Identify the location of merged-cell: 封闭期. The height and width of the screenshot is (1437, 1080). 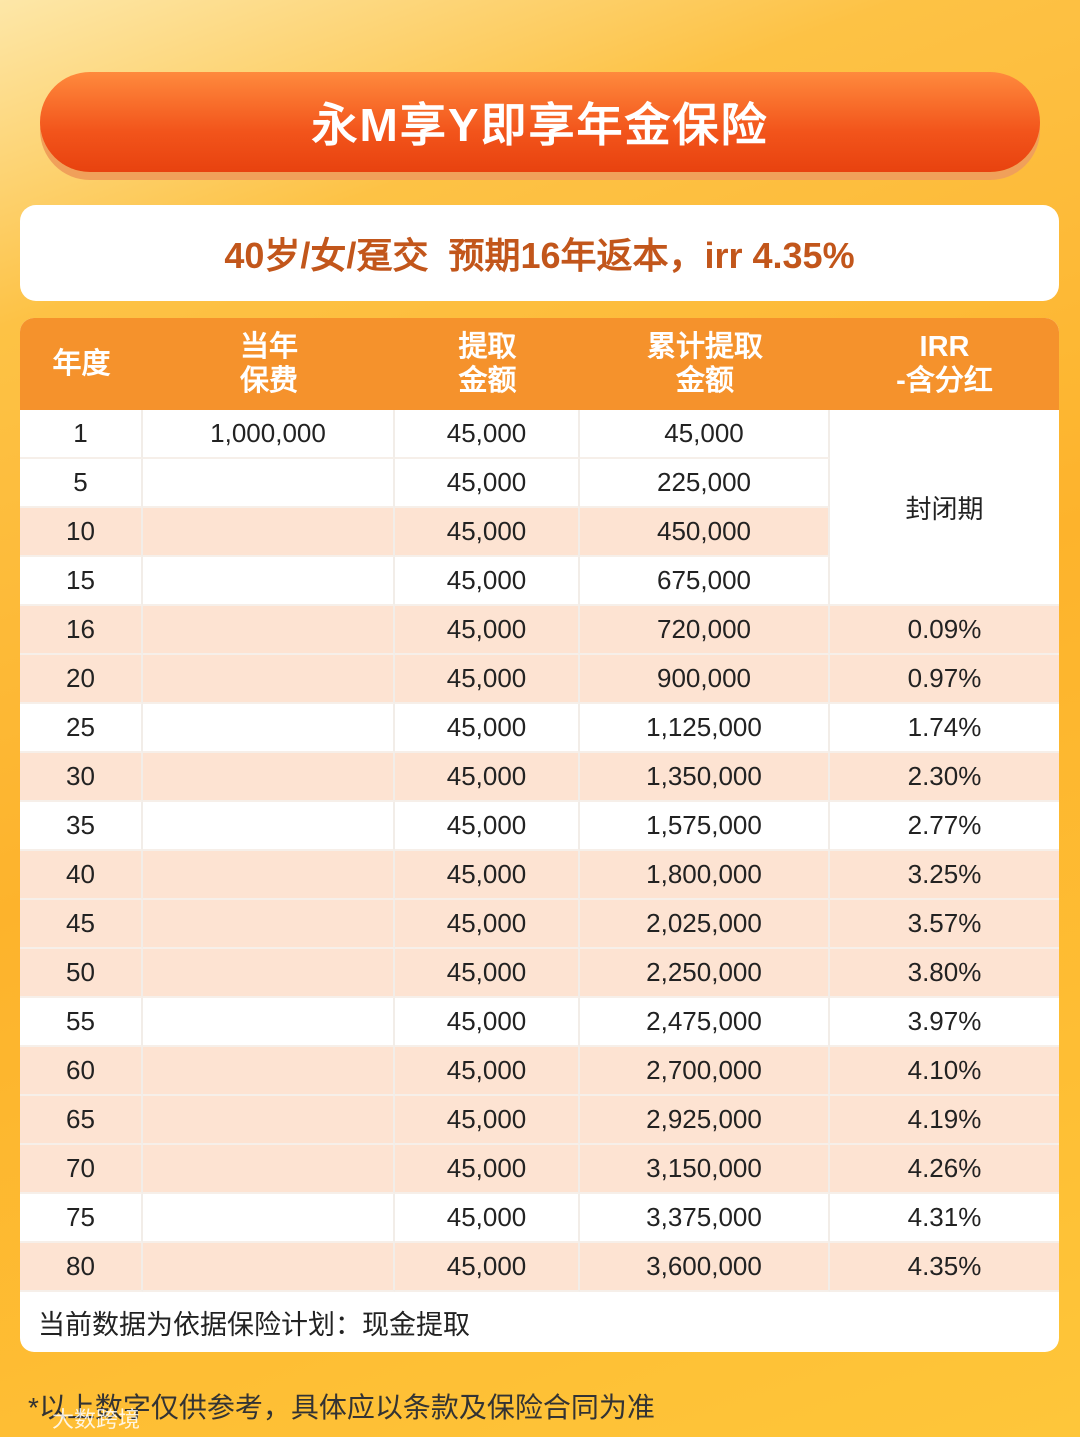
(944, 508).